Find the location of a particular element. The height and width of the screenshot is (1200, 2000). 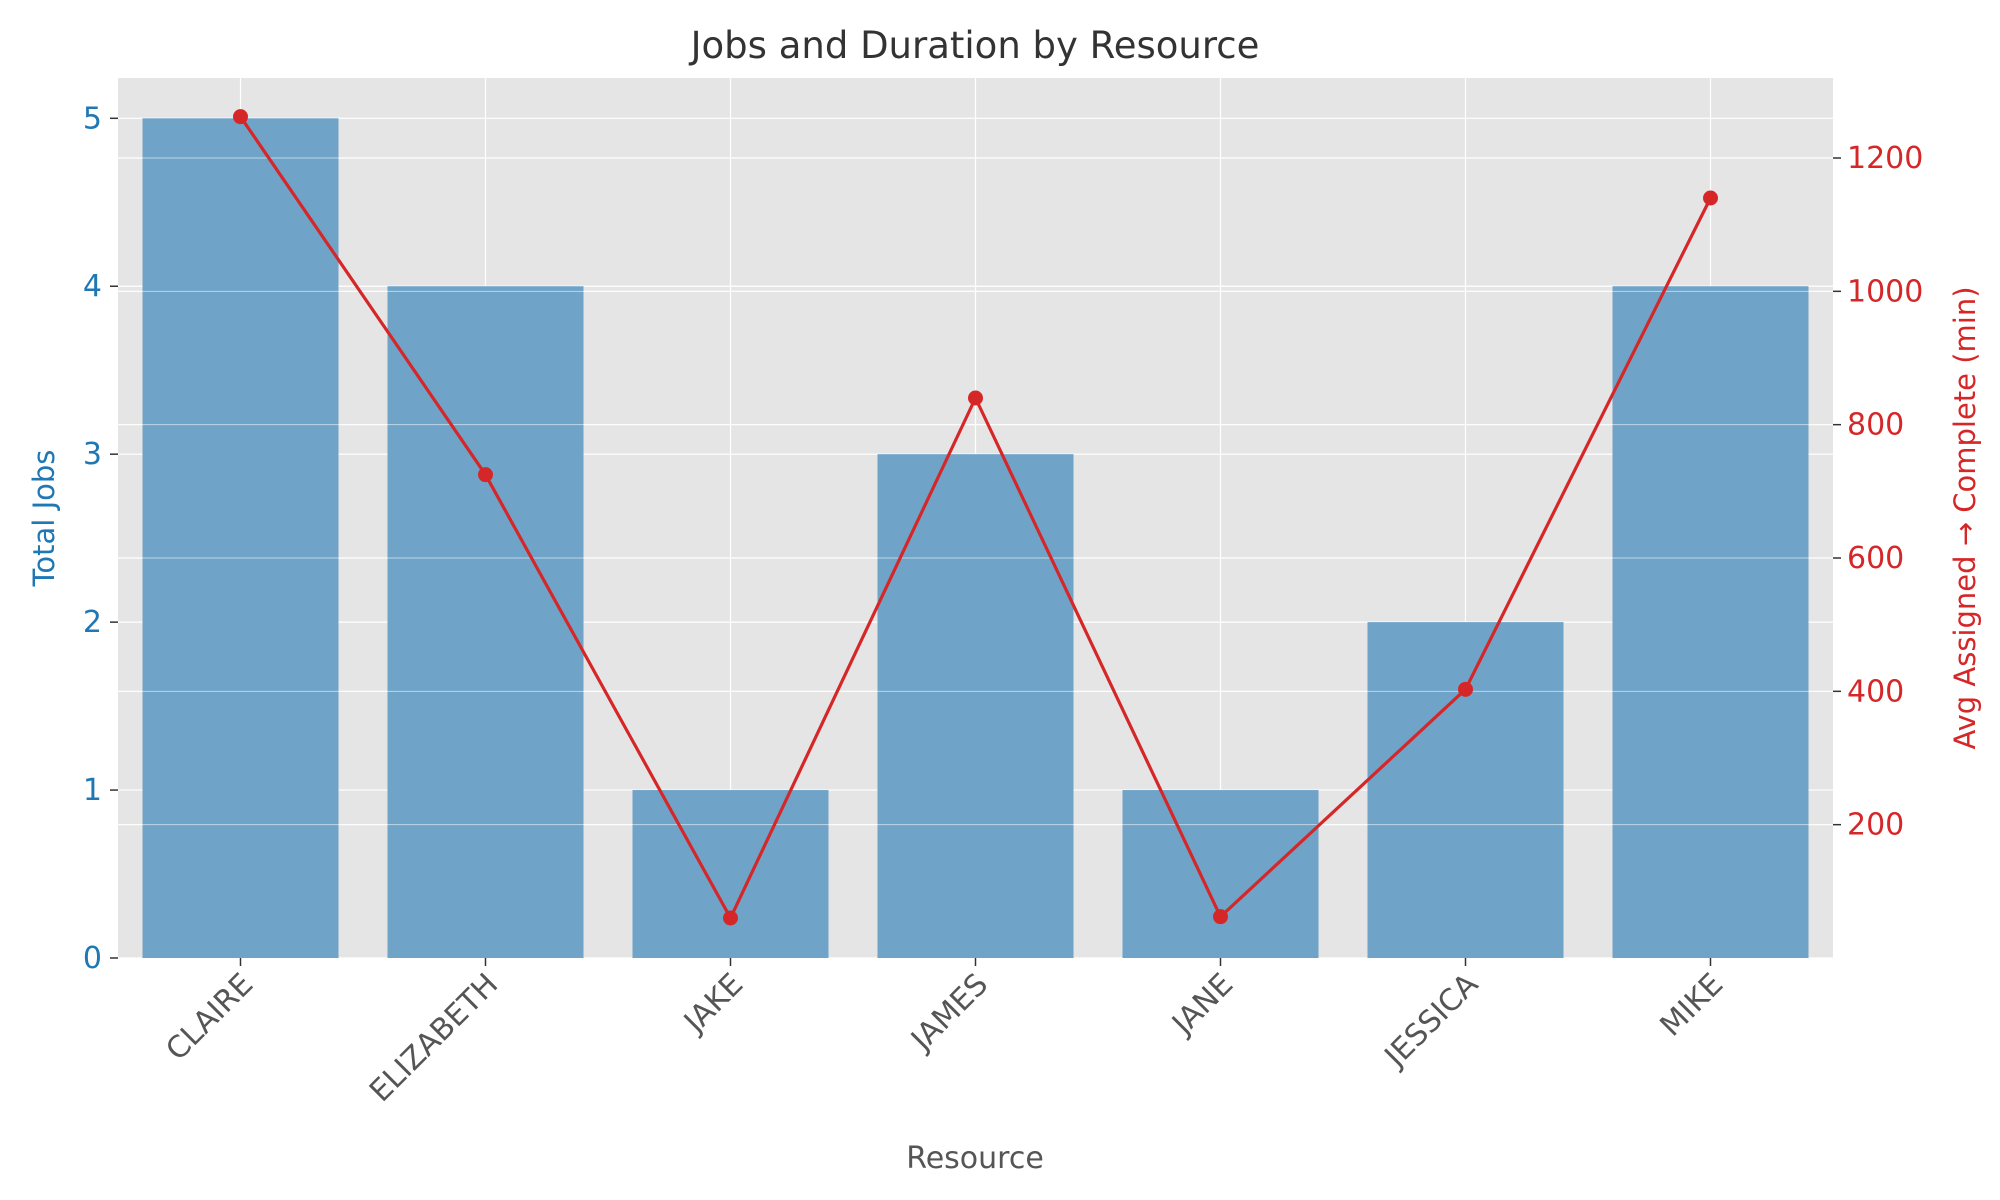

right-tick-label: 800 is located at coordinates (1875, 425).